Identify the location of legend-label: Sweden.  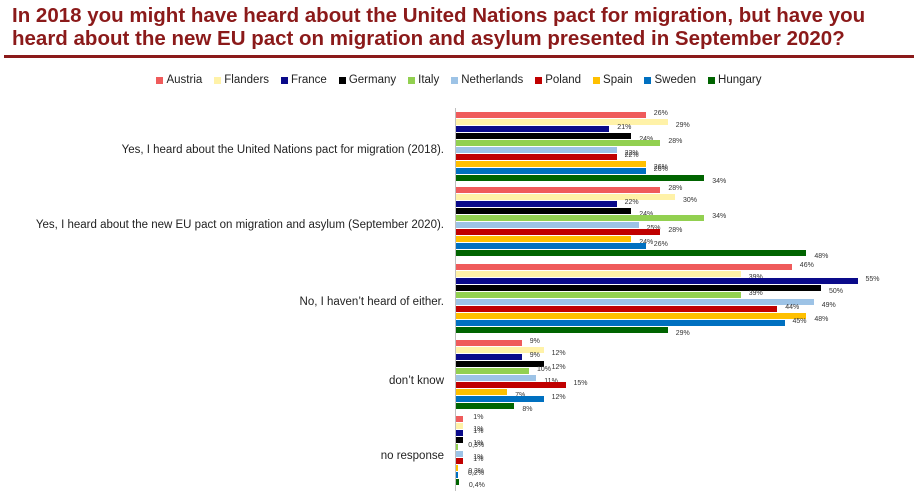
(675, 80).